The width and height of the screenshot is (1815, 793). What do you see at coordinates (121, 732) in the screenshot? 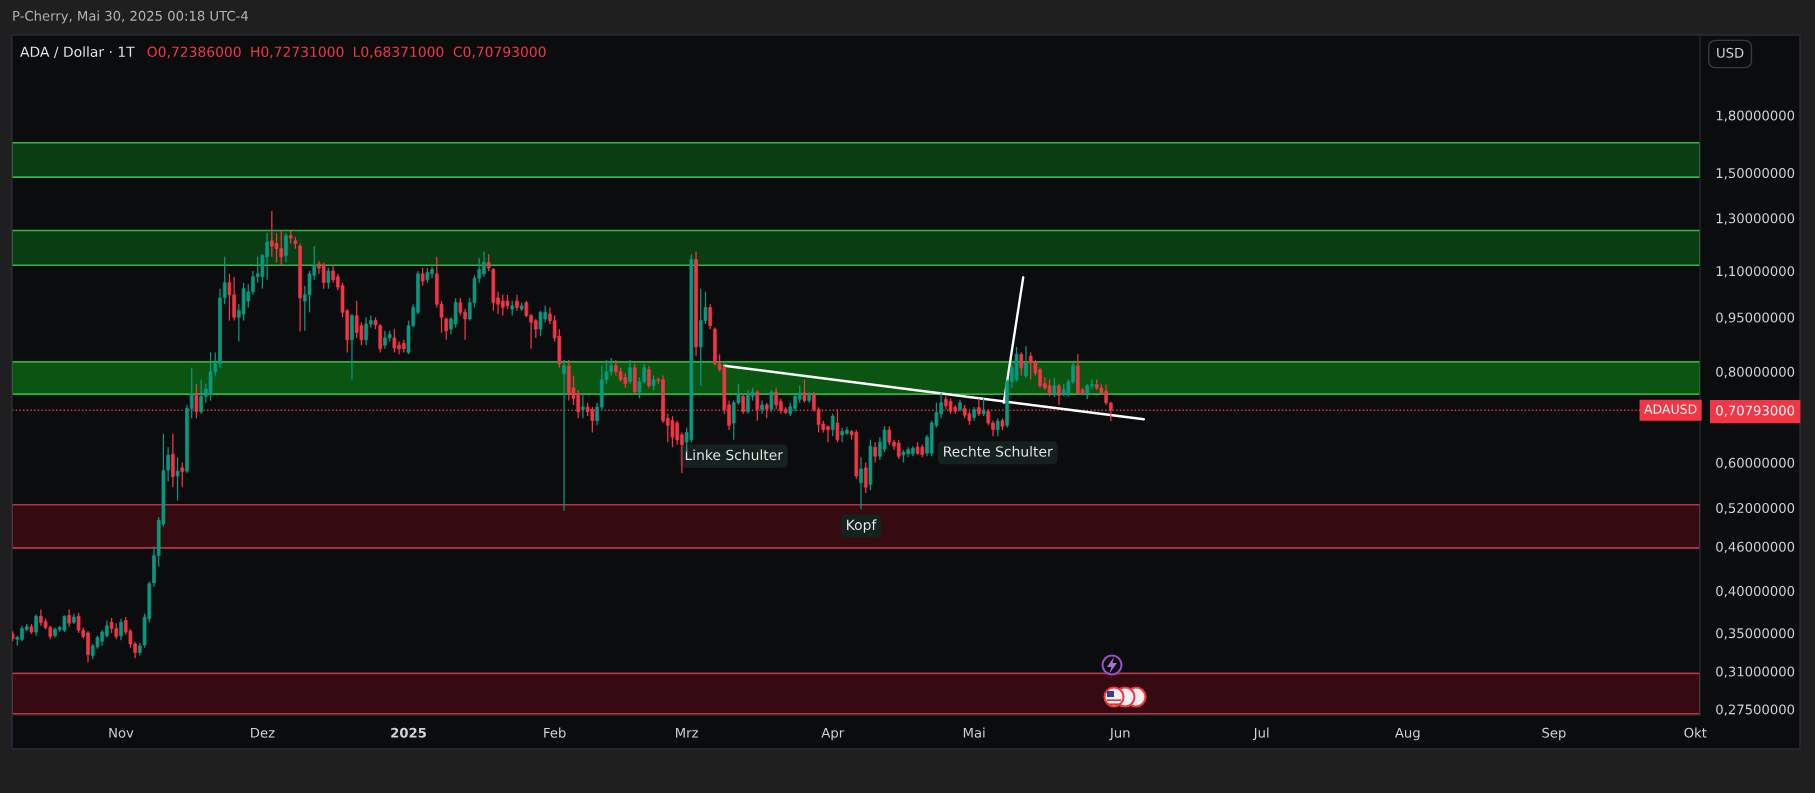
I see `x-tick-label: Nov` at bounding box center [121, 732].